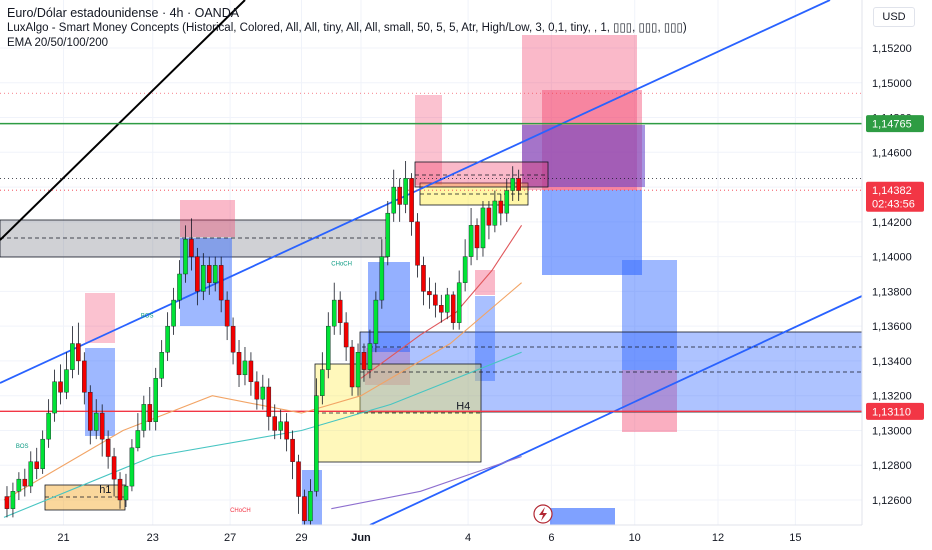 This screenshot has height=550, width=932. I want to click on structure-label: BOS, so click(22, 447).